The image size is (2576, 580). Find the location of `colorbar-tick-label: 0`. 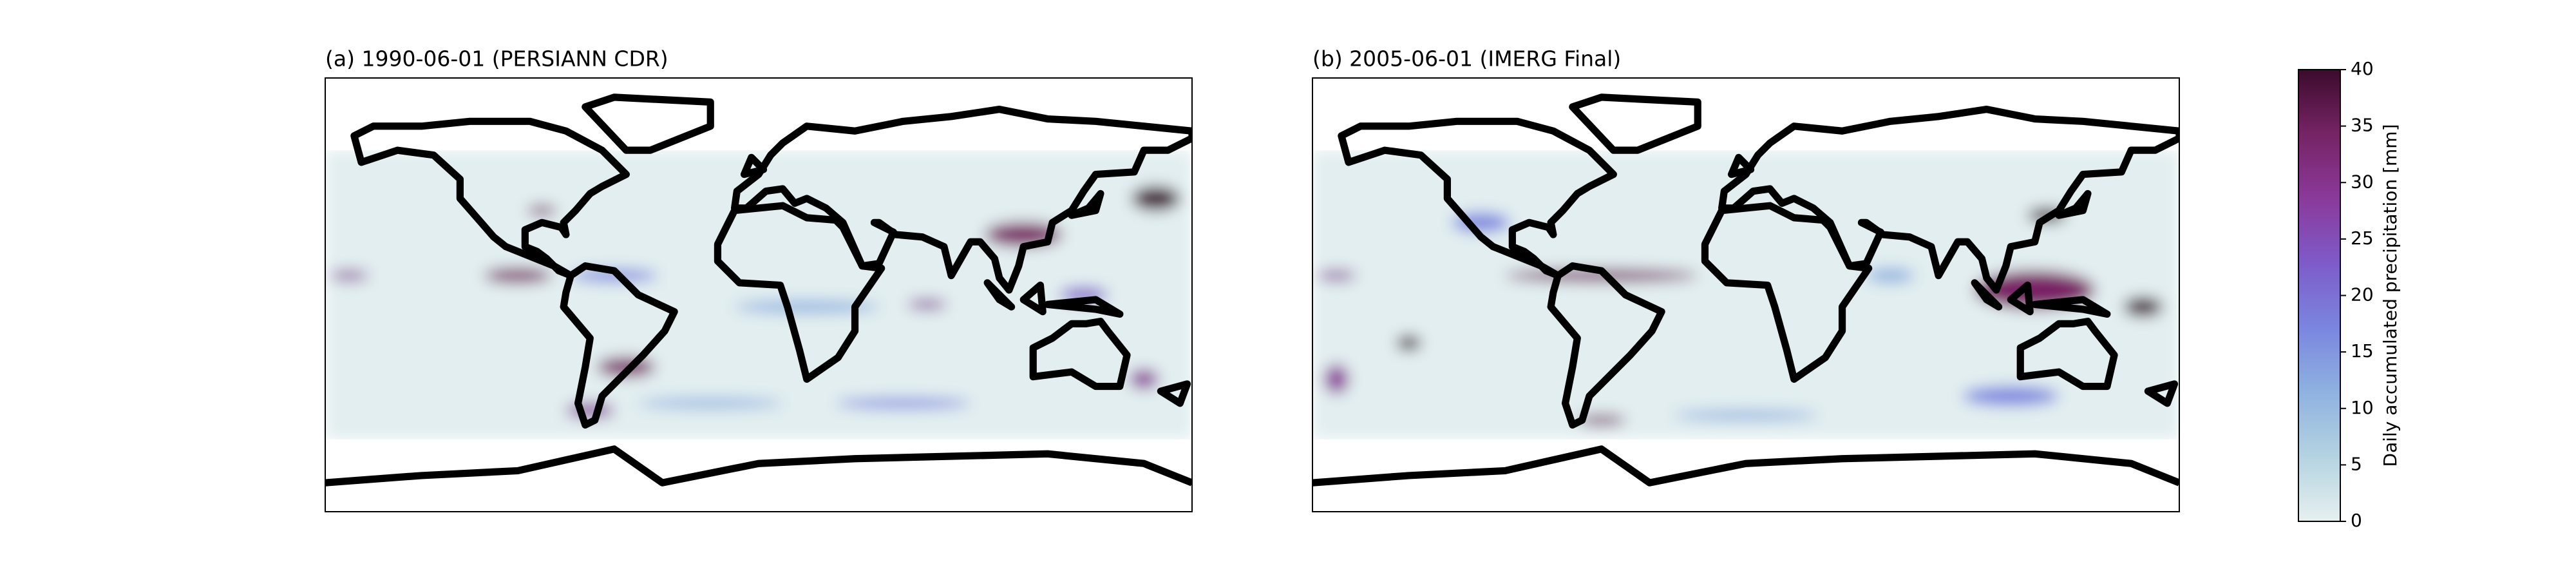

colorbar-tick-label: 0 is located at coordinates (2357, 521).